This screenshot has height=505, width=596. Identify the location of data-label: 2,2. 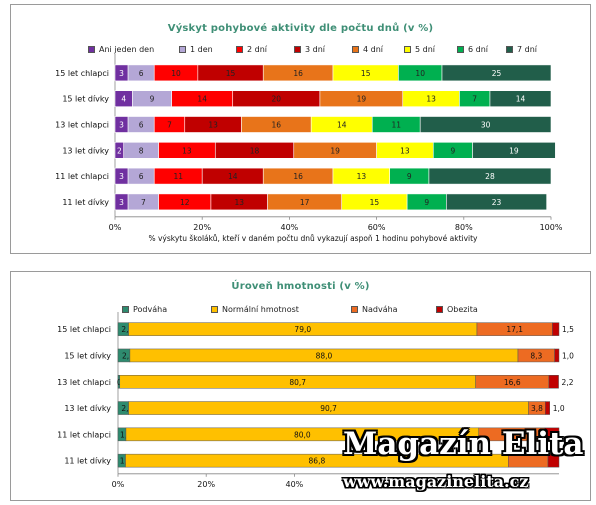
(568, 382).